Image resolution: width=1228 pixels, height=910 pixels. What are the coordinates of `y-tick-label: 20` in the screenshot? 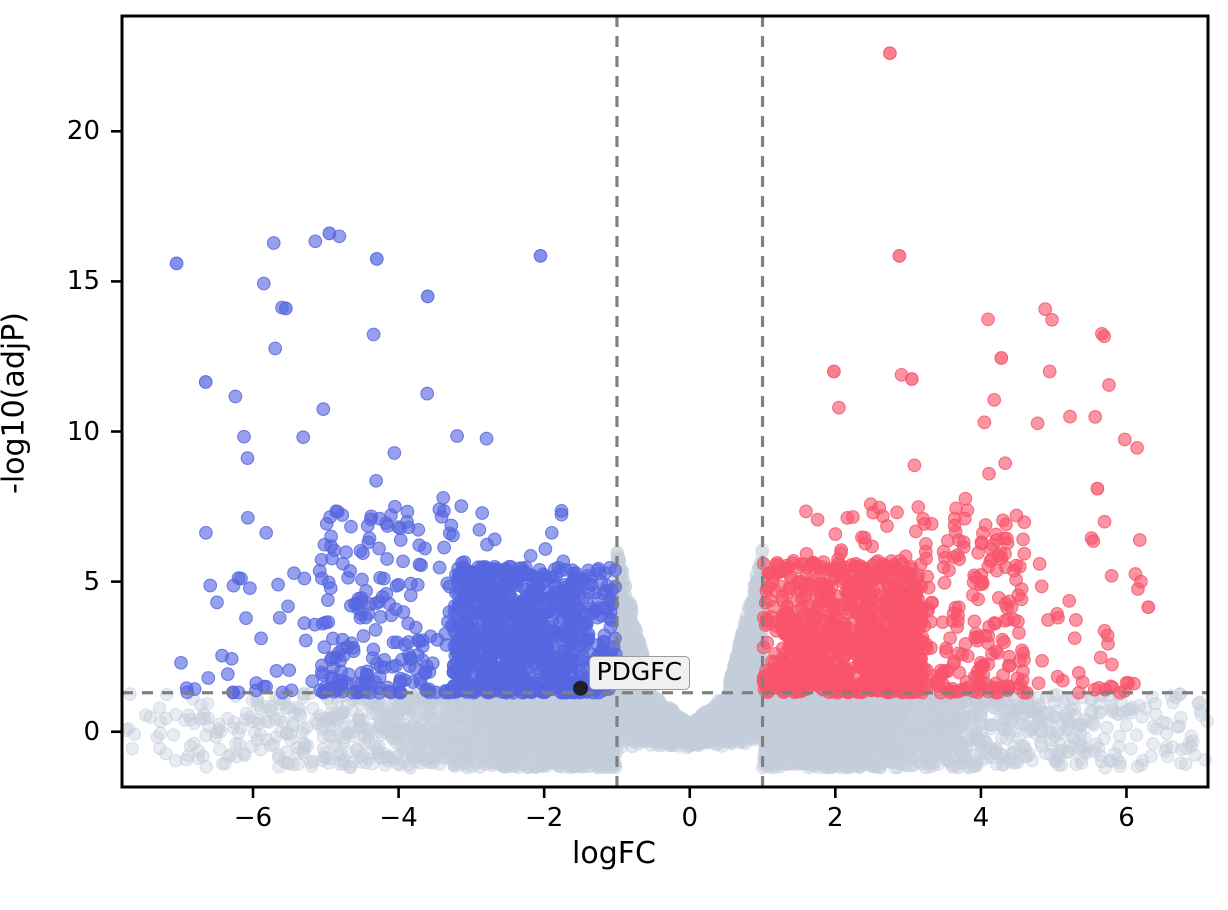 It's located at (70, 131).